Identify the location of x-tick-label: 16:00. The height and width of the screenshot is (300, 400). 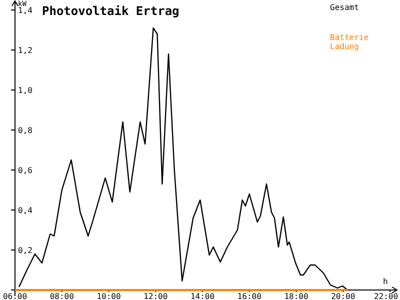
(249, 296).